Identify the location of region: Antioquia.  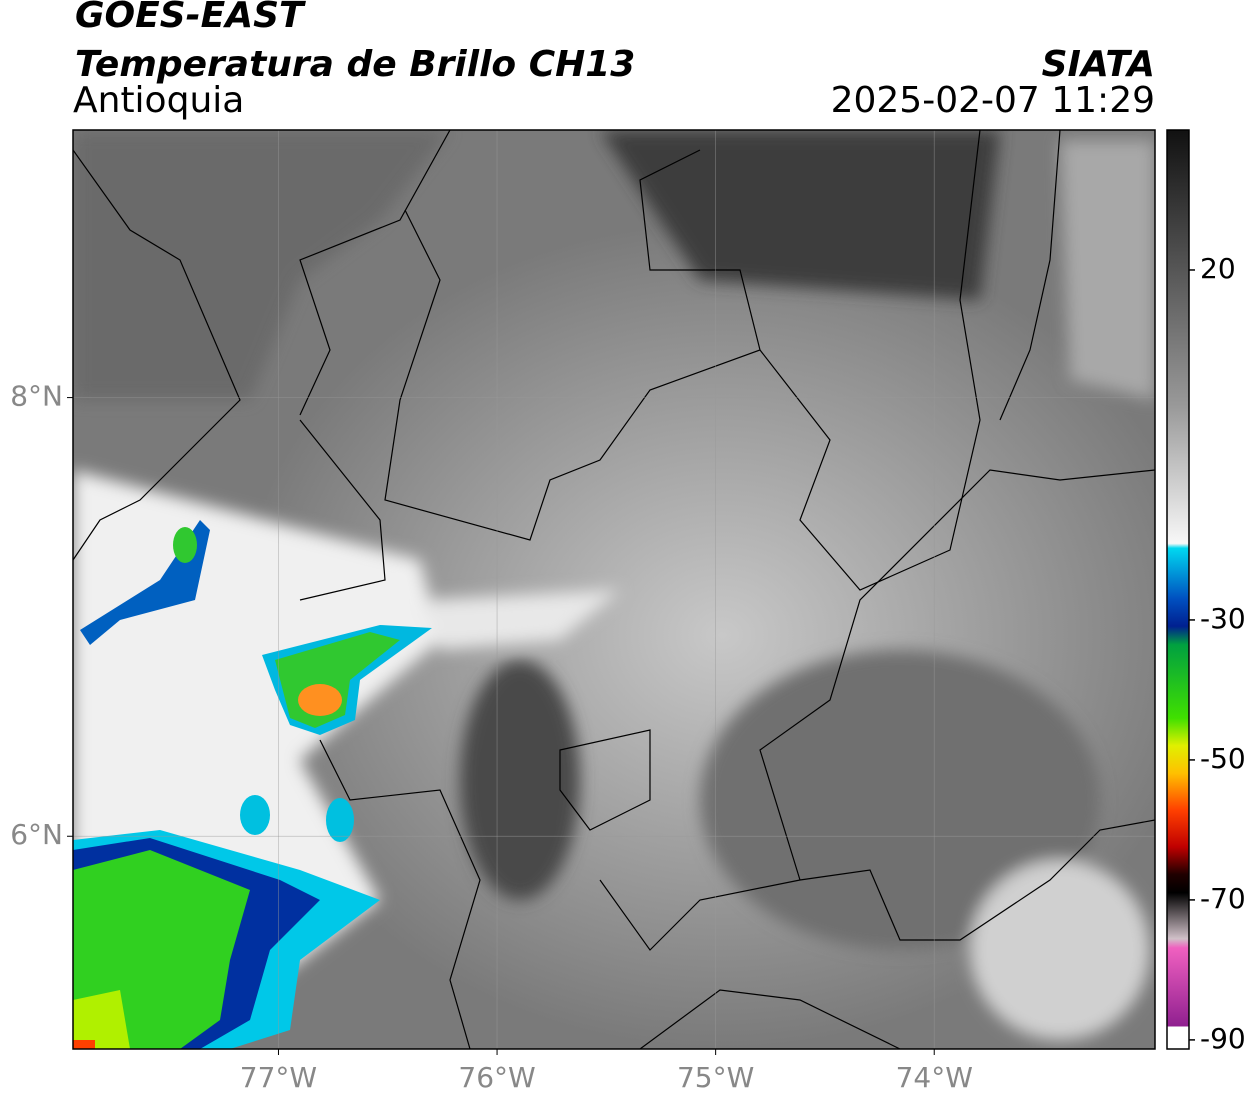
(158, 100).